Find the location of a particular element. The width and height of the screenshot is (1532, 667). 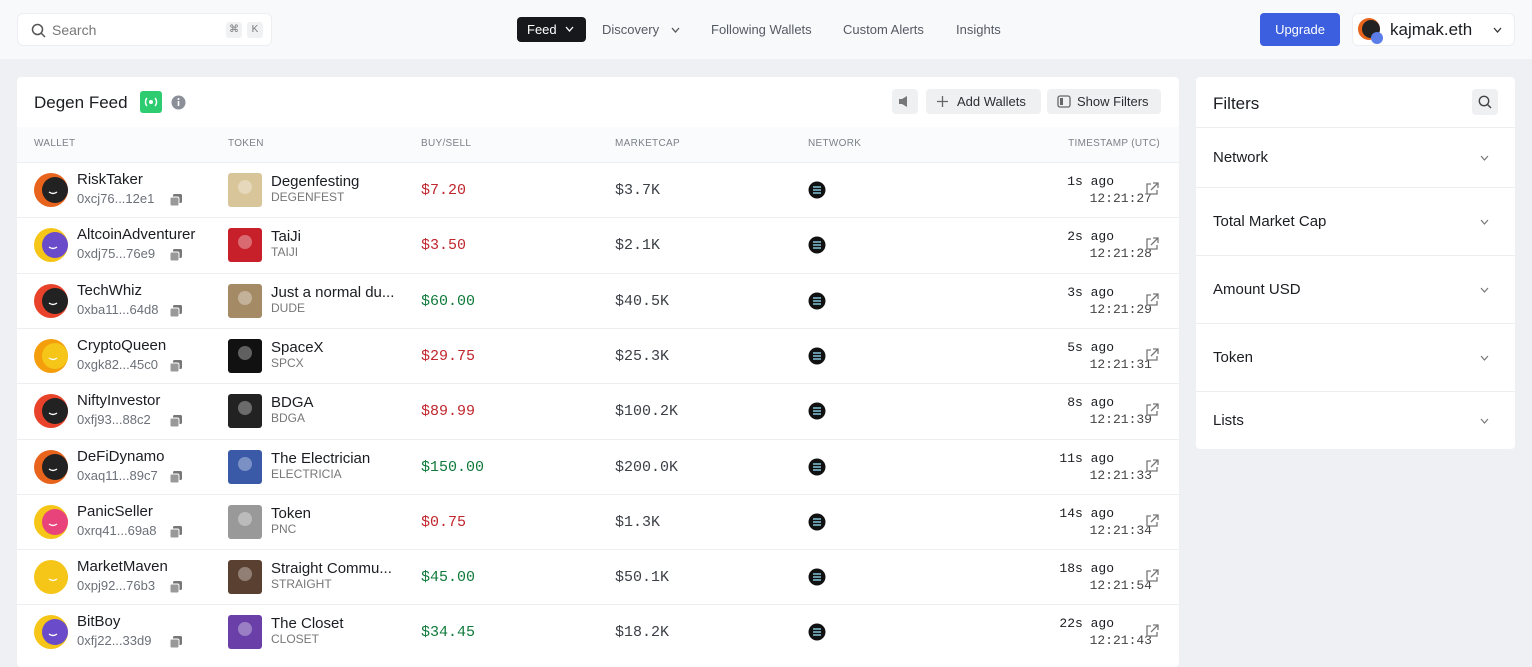

upgrade-button: Upgrade is located at coordinates (1300, 29).